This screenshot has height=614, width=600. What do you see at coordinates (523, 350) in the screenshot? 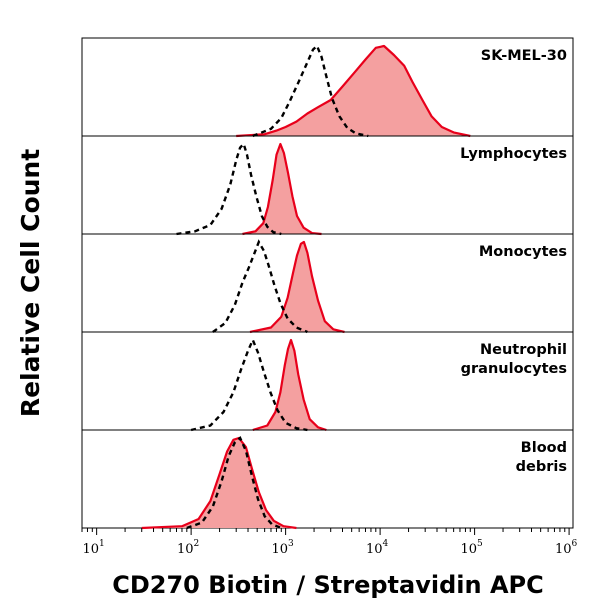
I see `panel-label: Neutrophil` at bounding box center [523, 350].